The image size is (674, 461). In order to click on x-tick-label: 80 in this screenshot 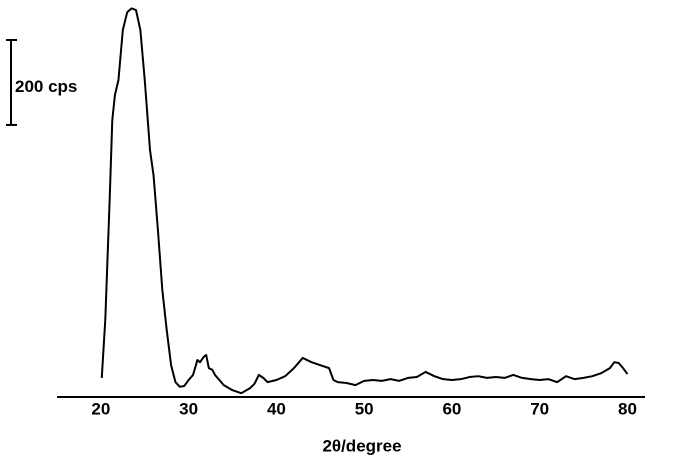, I will do `click(627, 408)`.